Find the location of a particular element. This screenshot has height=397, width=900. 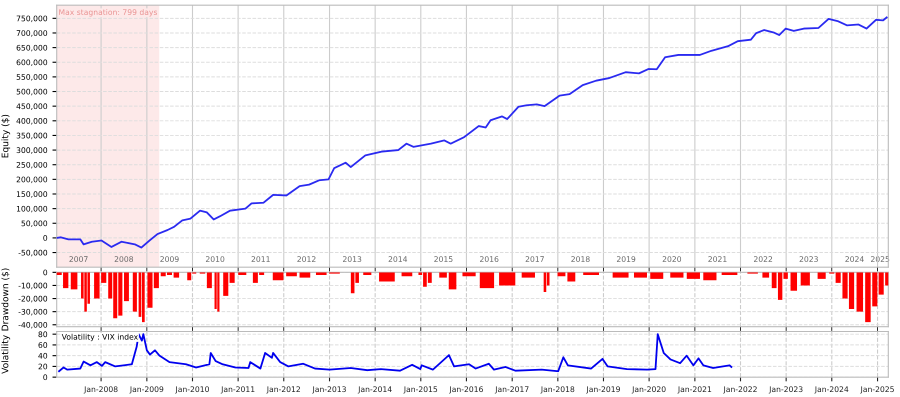

y-axis-title: Equity ($) is located at coordinates (5, 136).